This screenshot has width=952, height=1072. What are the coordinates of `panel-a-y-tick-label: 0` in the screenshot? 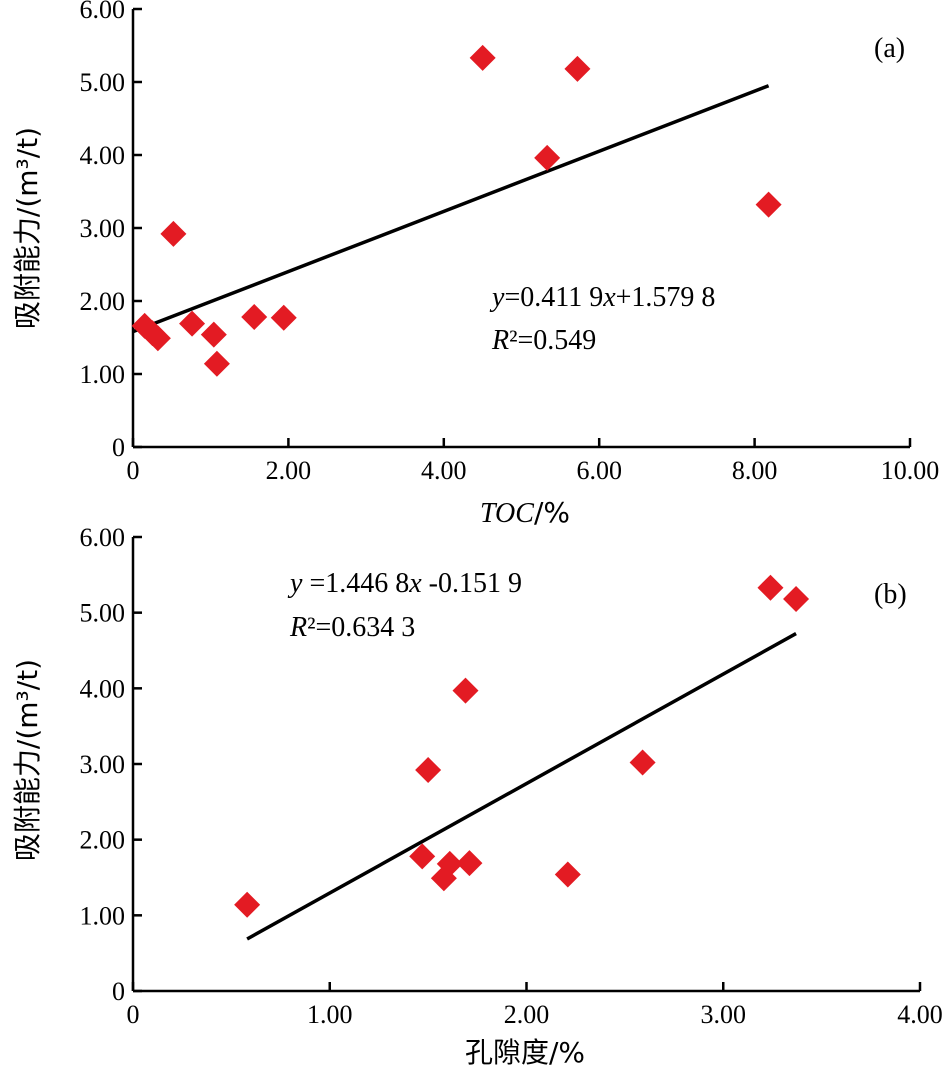 It's located at (118, 447).